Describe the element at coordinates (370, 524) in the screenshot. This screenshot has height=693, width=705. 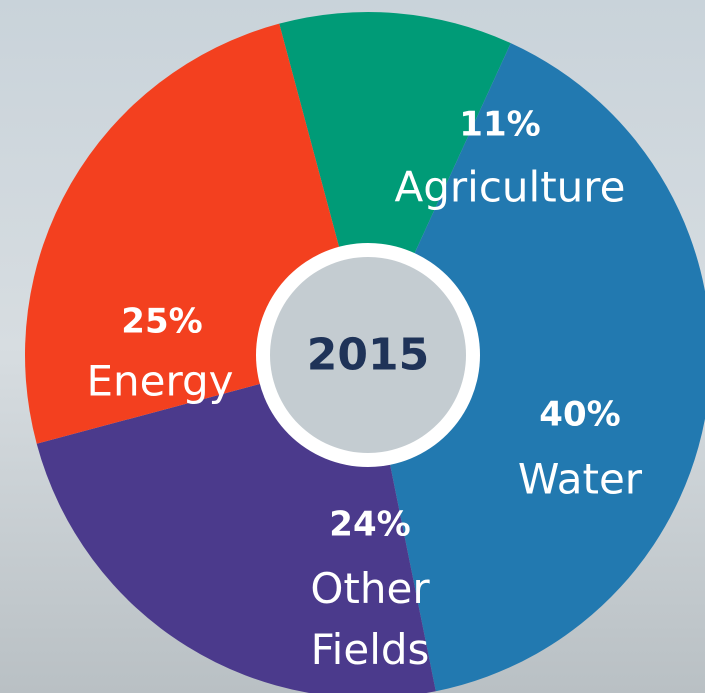
I see `value-label: 24%` at that location.